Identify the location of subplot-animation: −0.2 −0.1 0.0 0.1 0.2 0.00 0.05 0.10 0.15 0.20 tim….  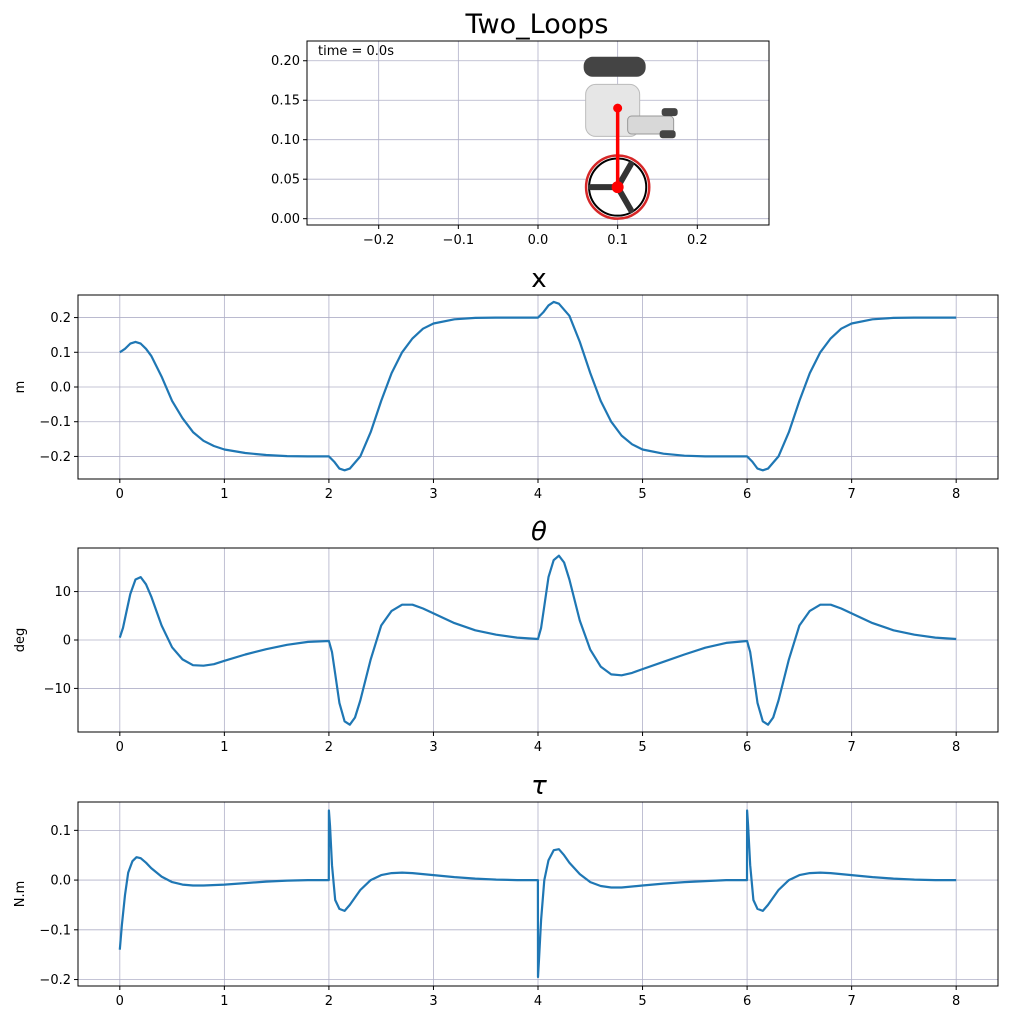
(520, 144).